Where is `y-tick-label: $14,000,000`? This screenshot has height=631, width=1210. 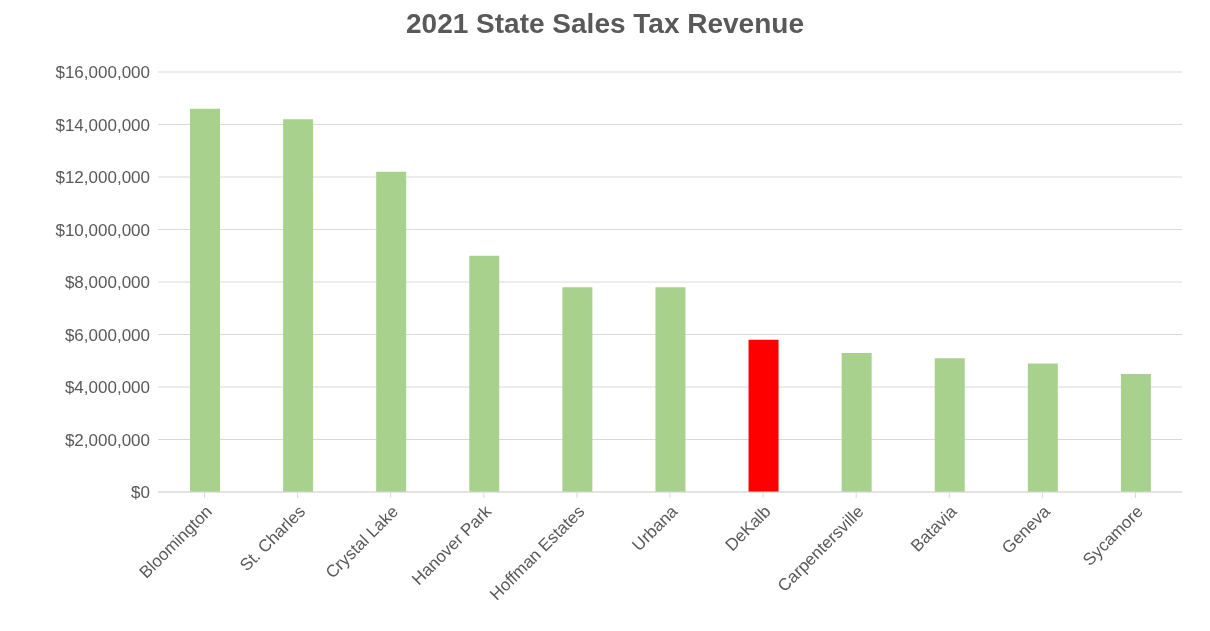 y-tick-label: $14,000,000 is located at coordinates (102, 125).